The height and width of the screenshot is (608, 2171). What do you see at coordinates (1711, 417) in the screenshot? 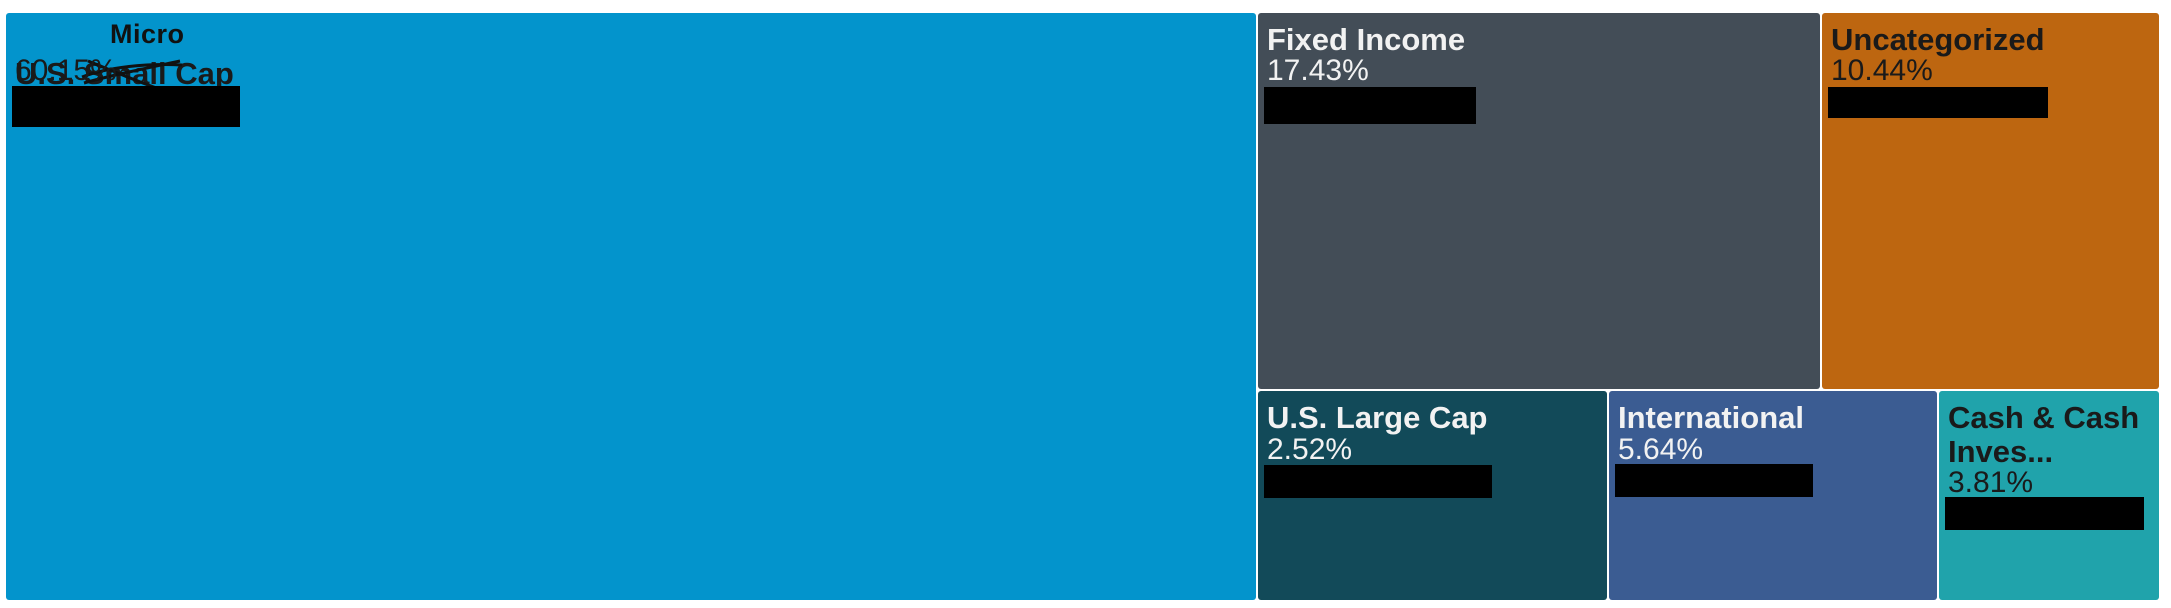
I see `tile-label: International` at bounding box center [1711, 417].